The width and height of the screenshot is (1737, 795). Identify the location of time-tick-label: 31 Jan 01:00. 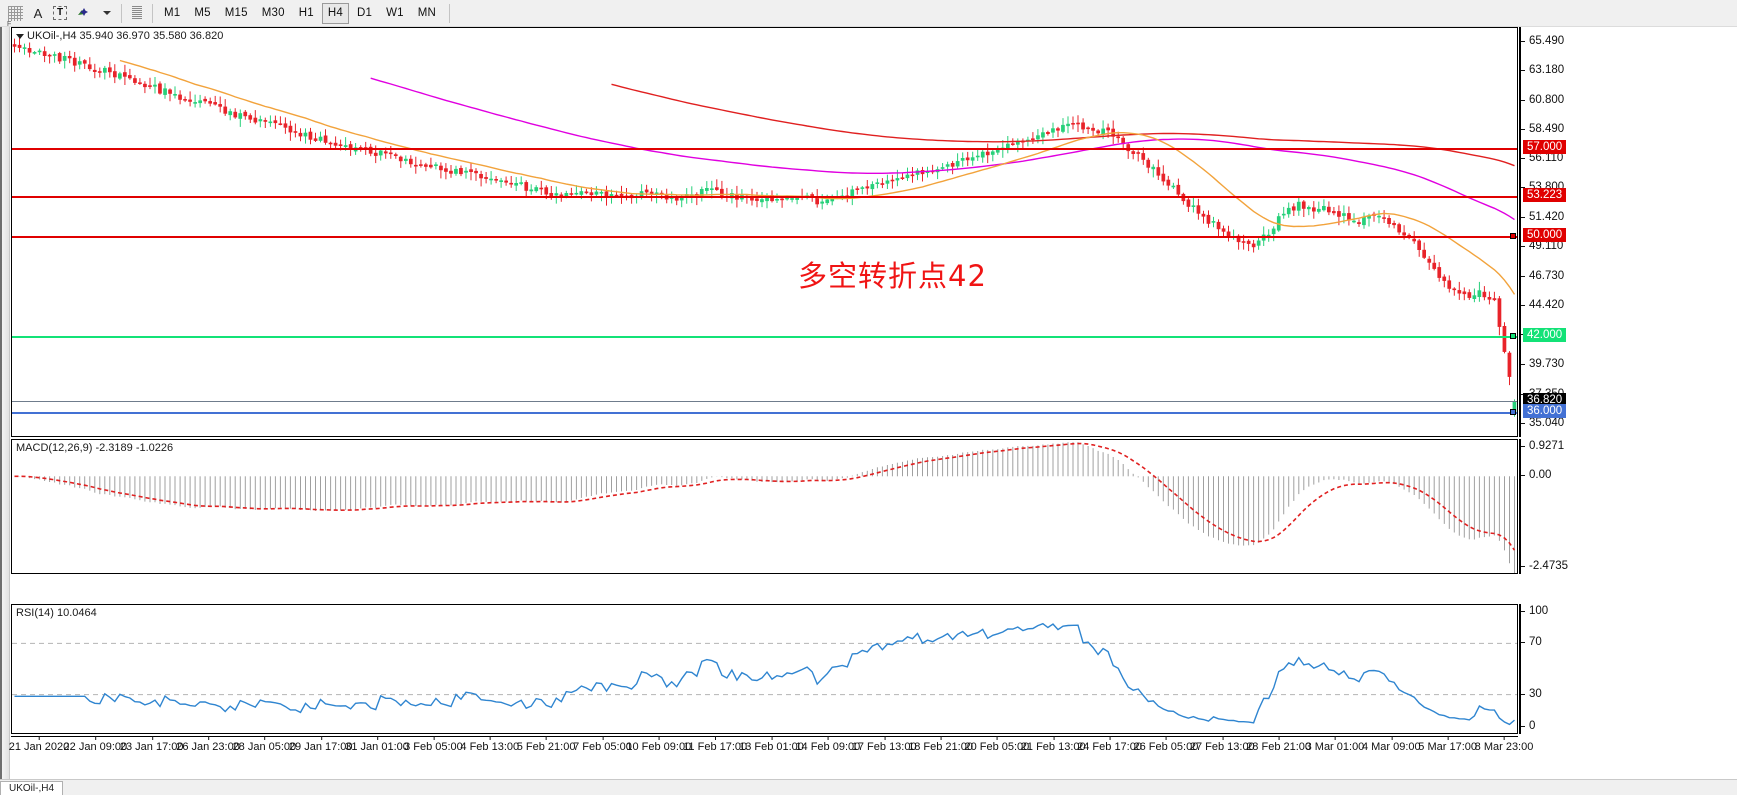
(377, 744).